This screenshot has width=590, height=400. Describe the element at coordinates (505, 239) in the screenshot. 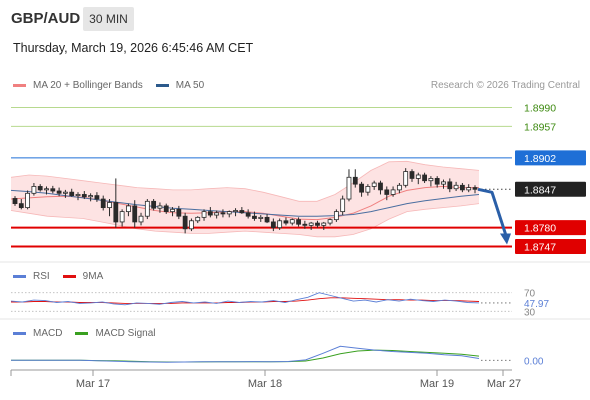

I see `projection-arrow-head` at that location.